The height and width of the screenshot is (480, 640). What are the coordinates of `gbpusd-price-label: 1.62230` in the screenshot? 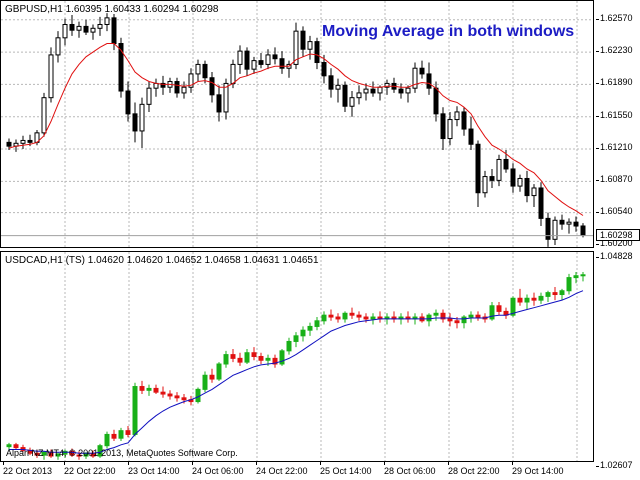 It's located at (616, 50).